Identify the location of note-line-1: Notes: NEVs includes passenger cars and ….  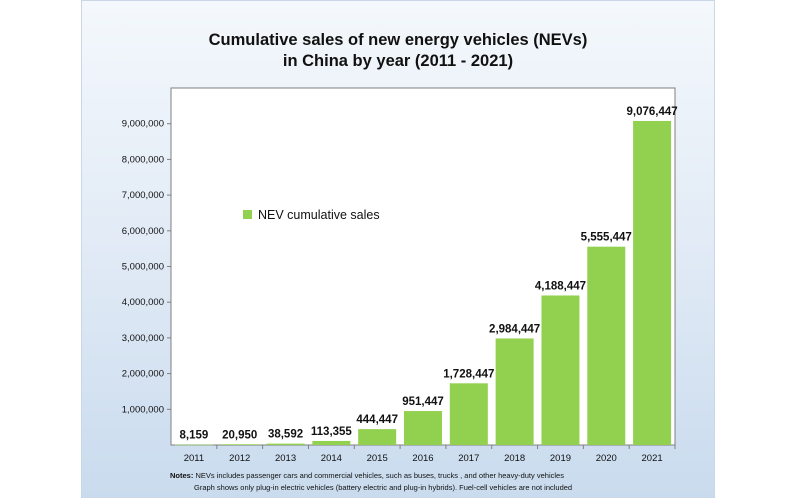
(371, 476).